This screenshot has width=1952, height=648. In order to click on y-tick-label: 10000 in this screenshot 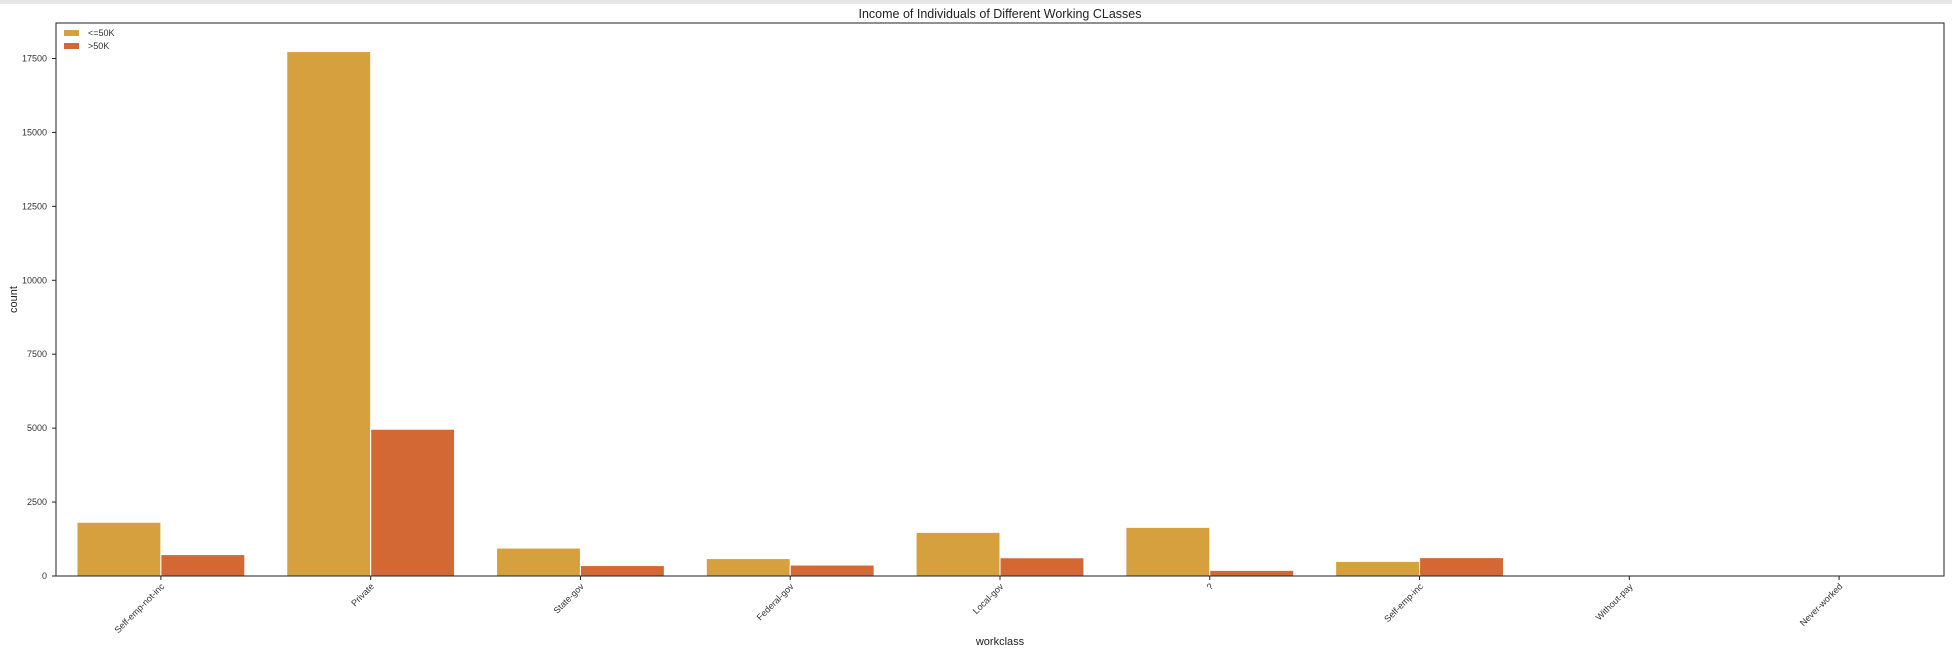, I will do `click(34, 280)`.